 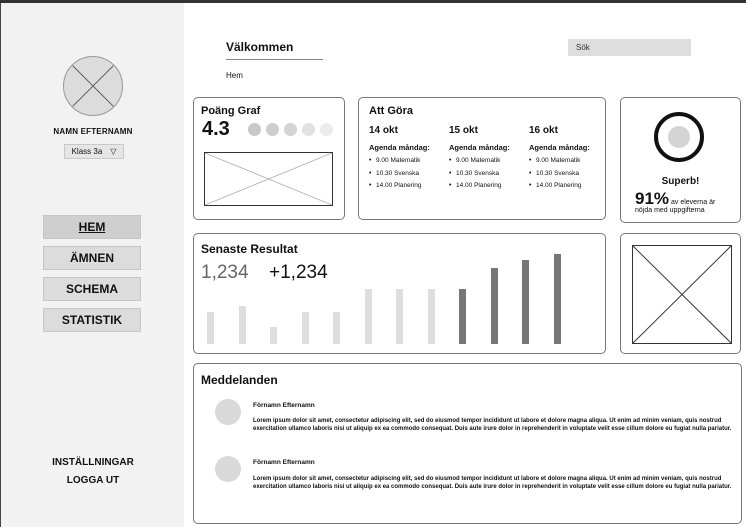 I want to click on satisfaction-ring, so click(x=679, y=137).